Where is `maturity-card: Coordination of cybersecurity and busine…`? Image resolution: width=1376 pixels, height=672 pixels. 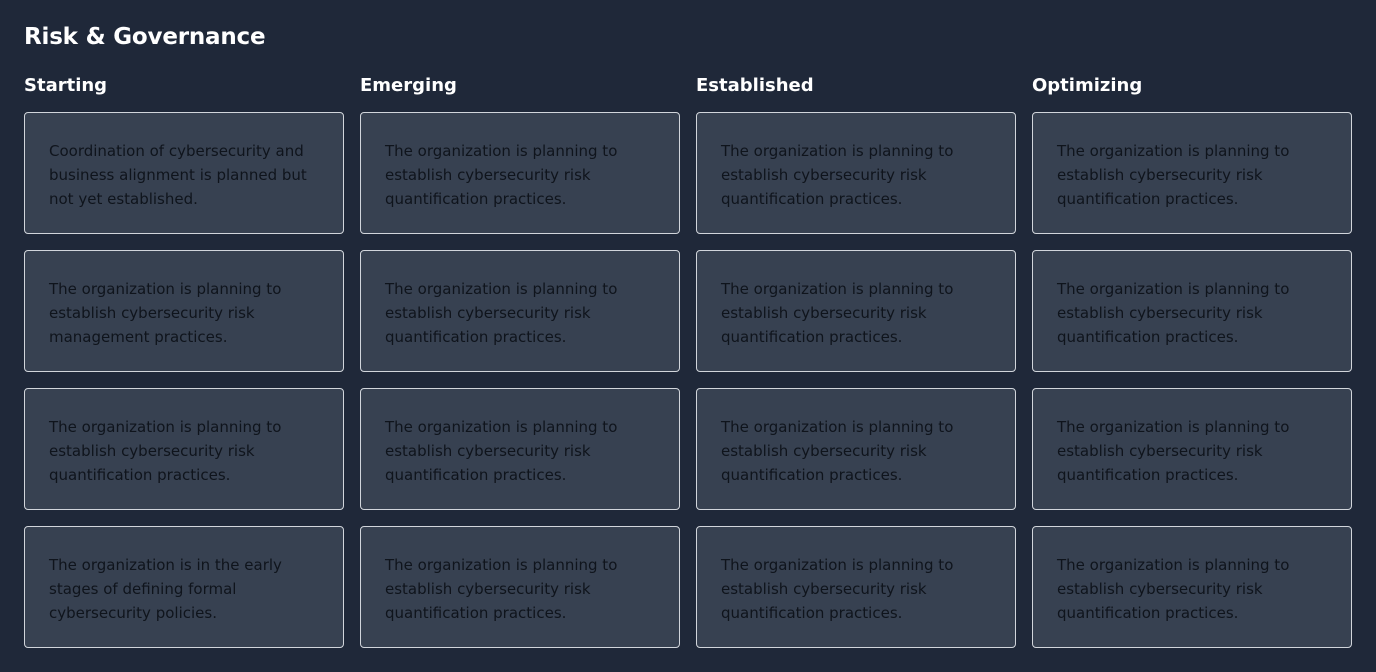
maturity-card: Coordination of cybersecurity and busine… is located at coordinates (184, 173).